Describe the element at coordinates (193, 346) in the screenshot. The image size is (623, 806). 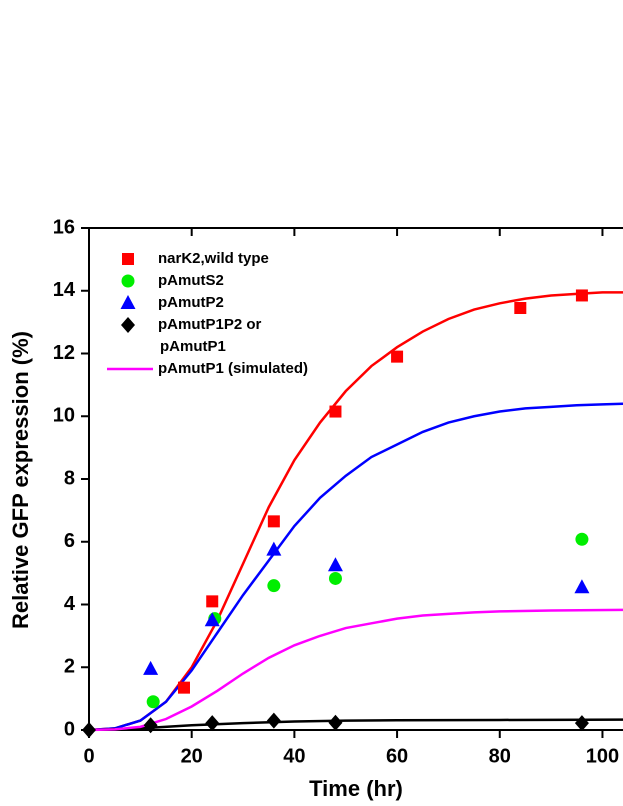
I see `legend-label: pAmutP1` at that location.